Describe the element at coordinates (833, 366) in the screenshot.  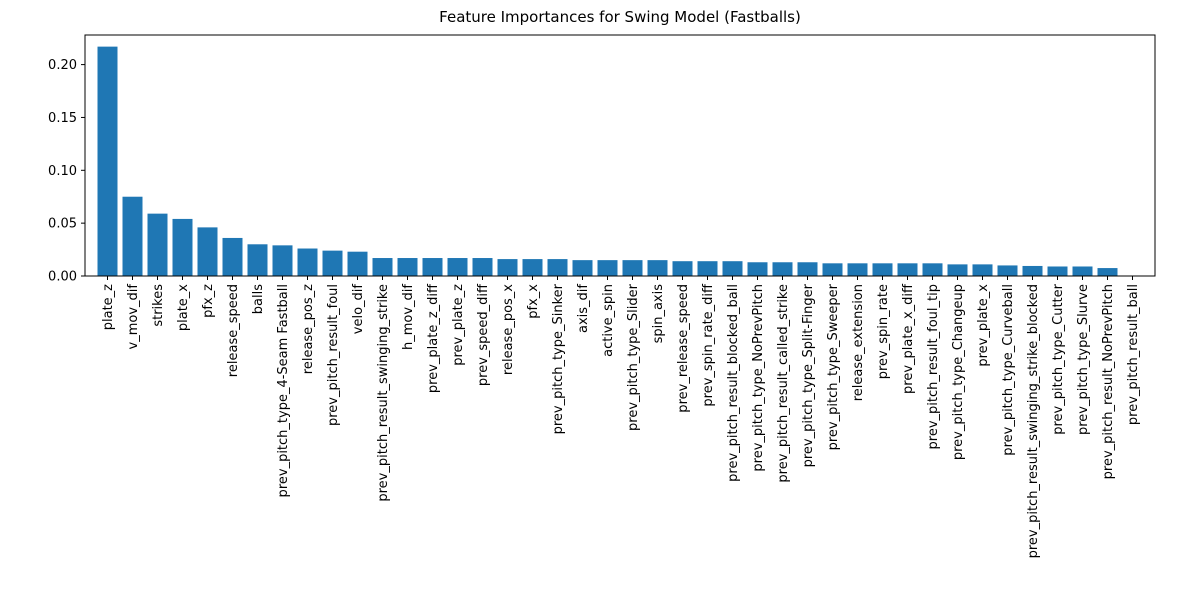
I see `x-tick-label: prev_pitch_type_Sweeper` at that location.